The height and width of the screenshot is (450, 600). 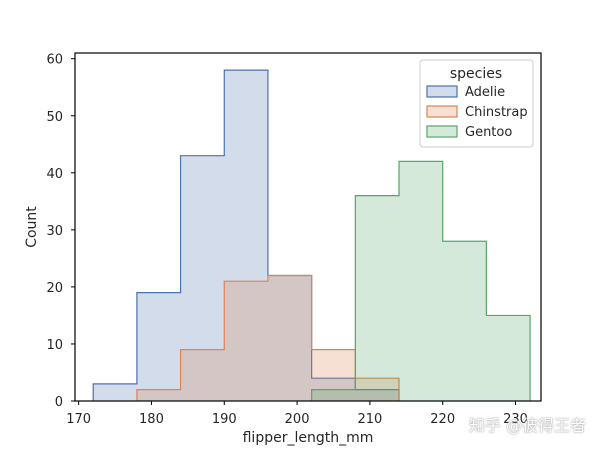 I want to click on legend-swatch-chinstrap, so click(x=442, y=111).